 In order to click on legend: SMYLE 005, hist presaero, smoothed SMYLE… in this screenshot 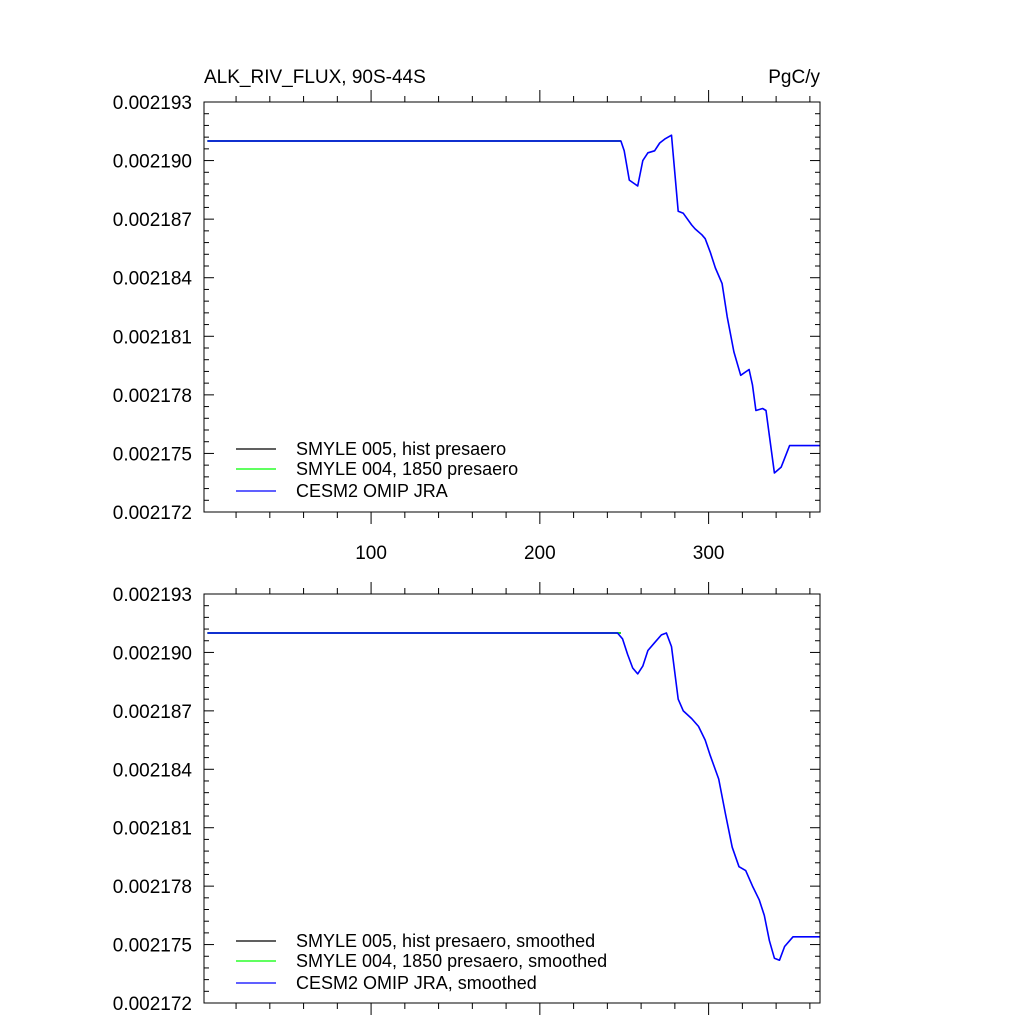, I will do `click(421, 962)`.